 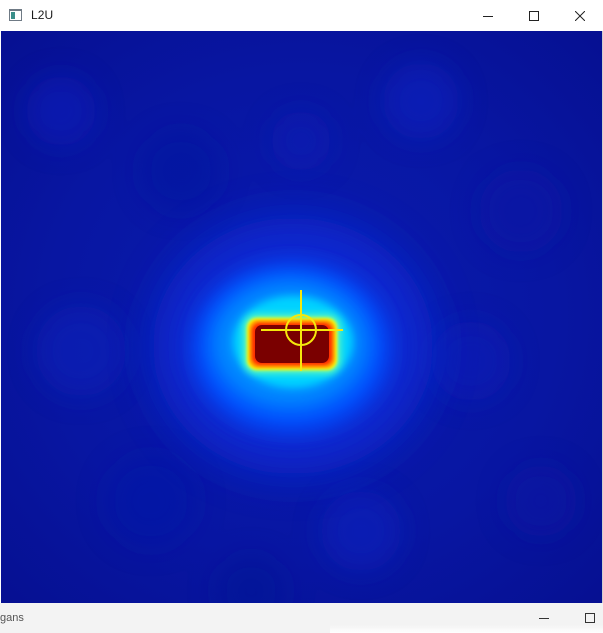 What do you see at coordinates (302, 330) in the screenshot?
I see `centroid-crosshair` at bounding box center [302, 330].